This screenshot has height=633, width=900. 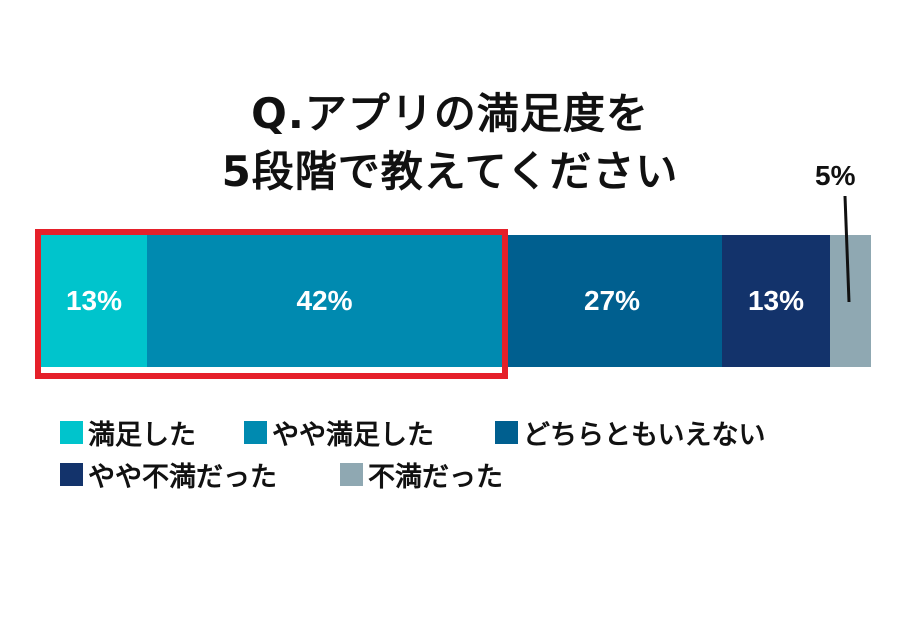 I want to click on segment-somewhat-satisfied: 42%, so click(x=324, y=301).